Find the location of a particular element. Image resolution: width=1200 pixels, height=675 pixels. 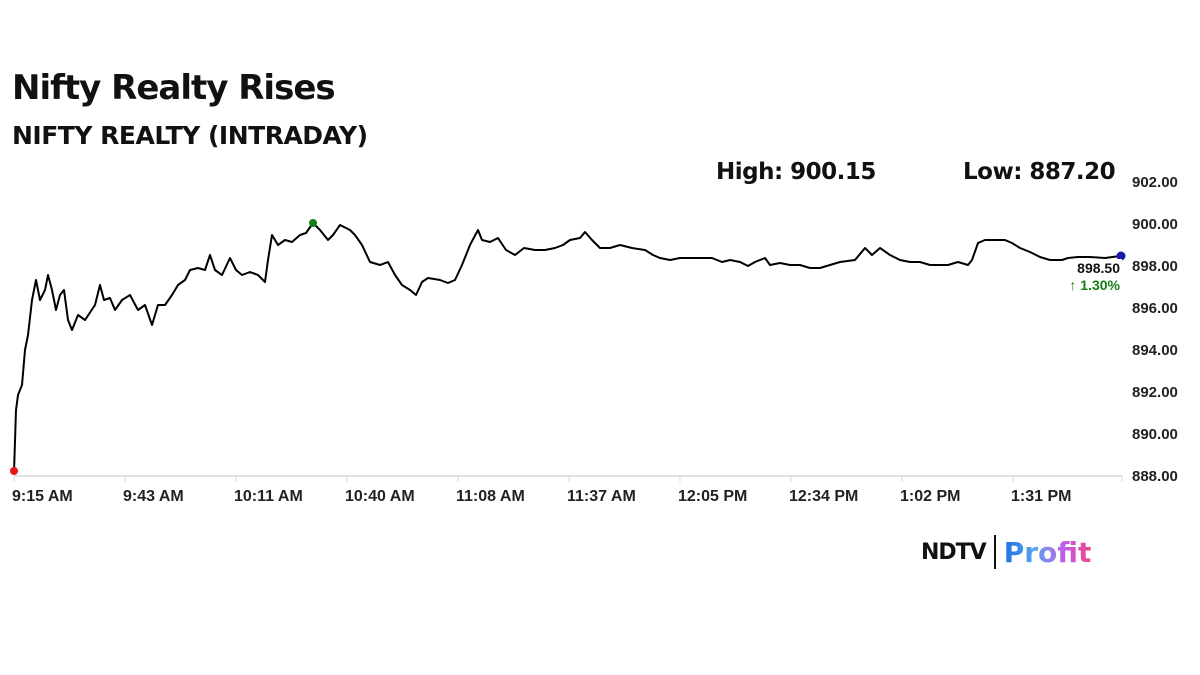

ndtv-profit-logo: NDTV Profit is located at coordinates (1006, 552).